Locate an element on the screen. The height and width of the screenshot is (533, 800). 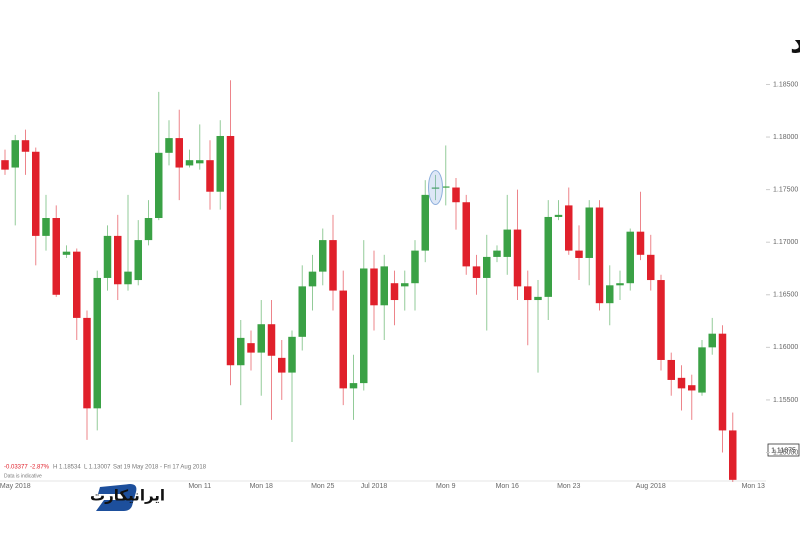
note: Data is indicative is located at coordinates (23, 476).